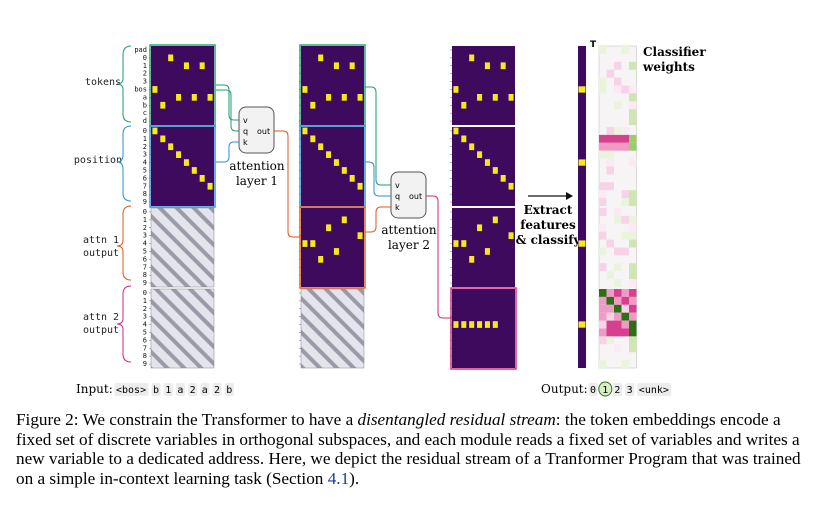 The image size is (815, 523). What do you see at coordinates (593, 390) in the screenshot?
I see `output-class: 0` at bounding box center [593, 390].